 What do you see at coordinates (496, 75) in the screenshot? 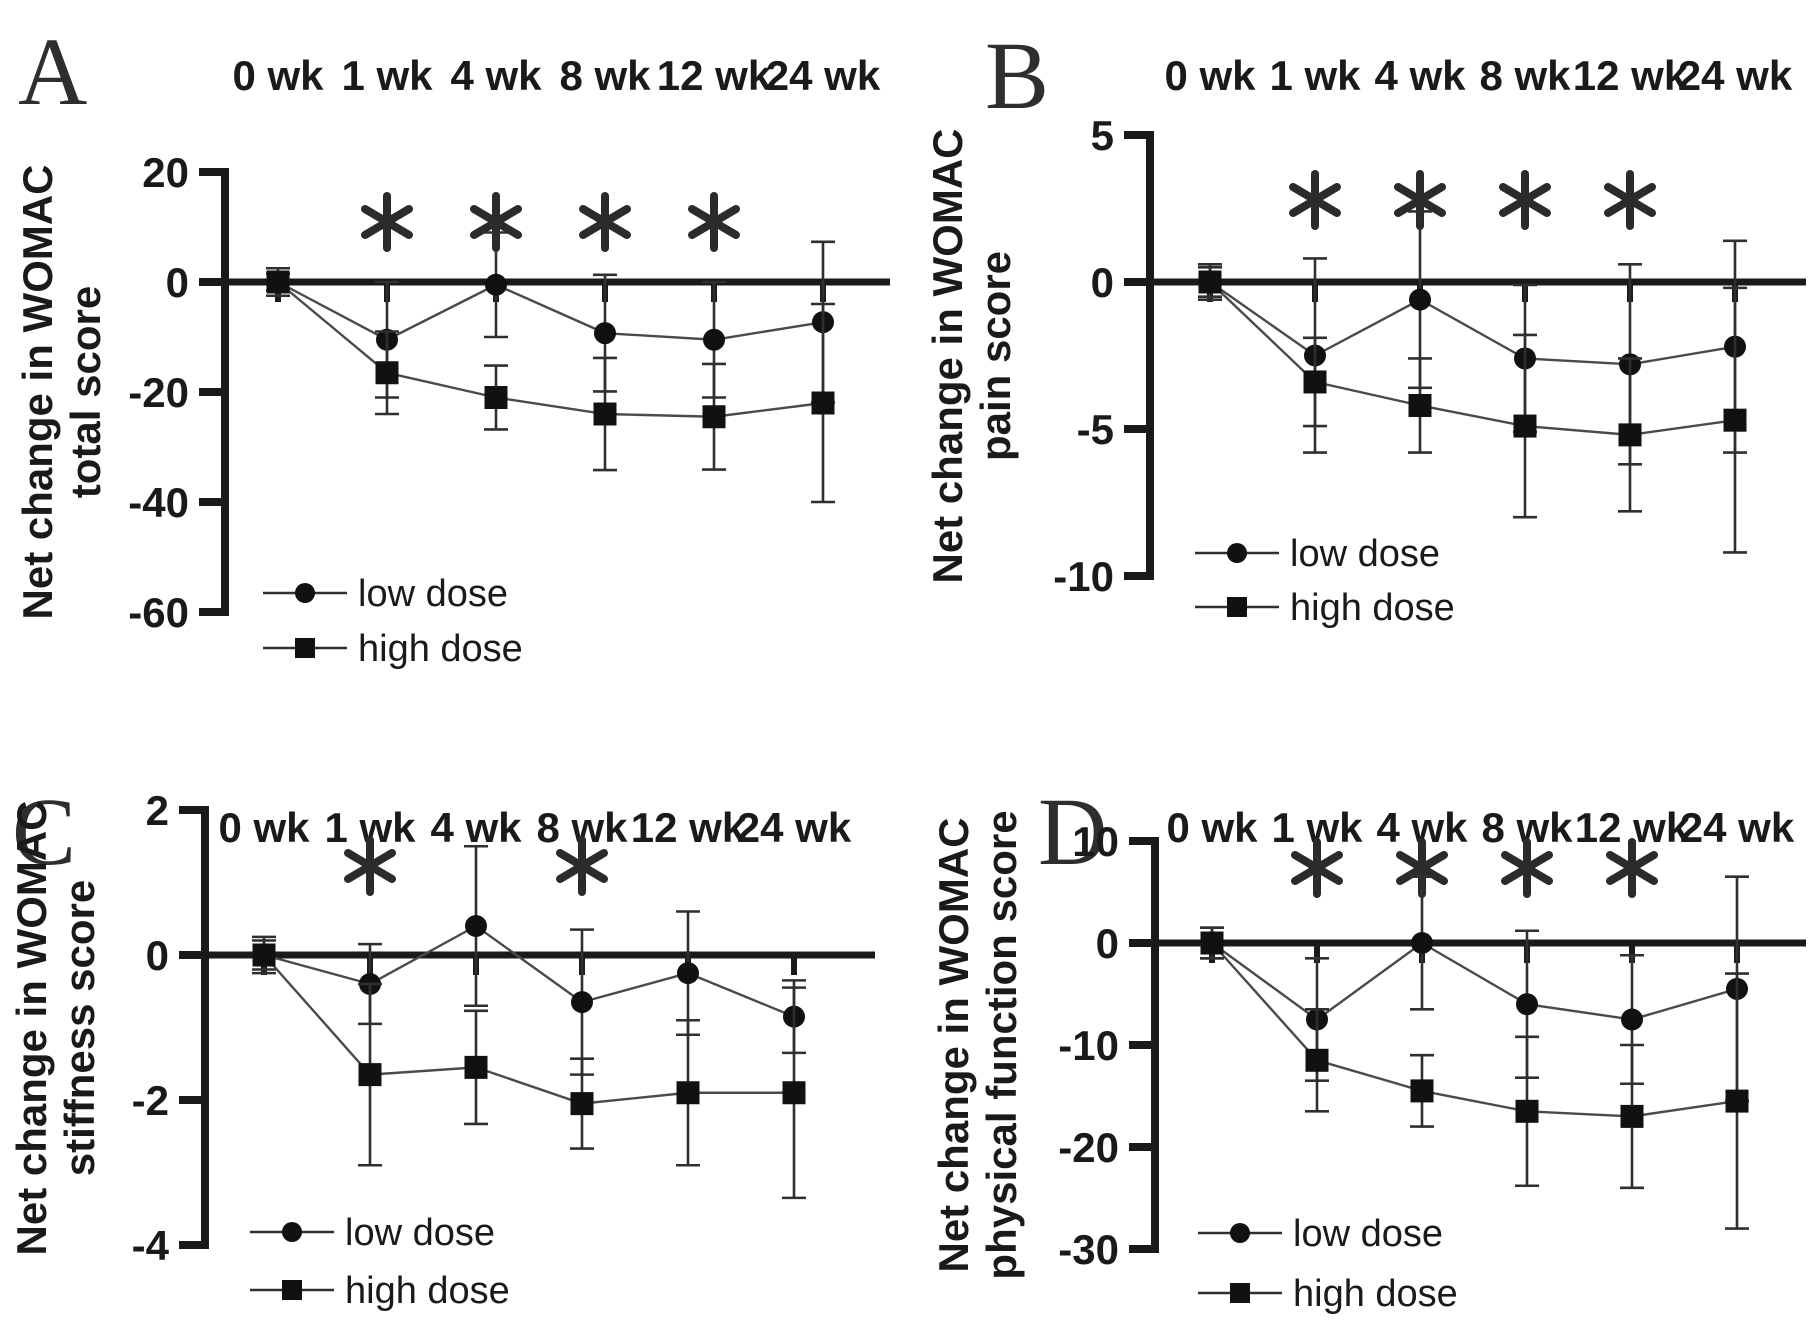
I see `x-tick-label: 4 wk` at bounding box center [496, 75].